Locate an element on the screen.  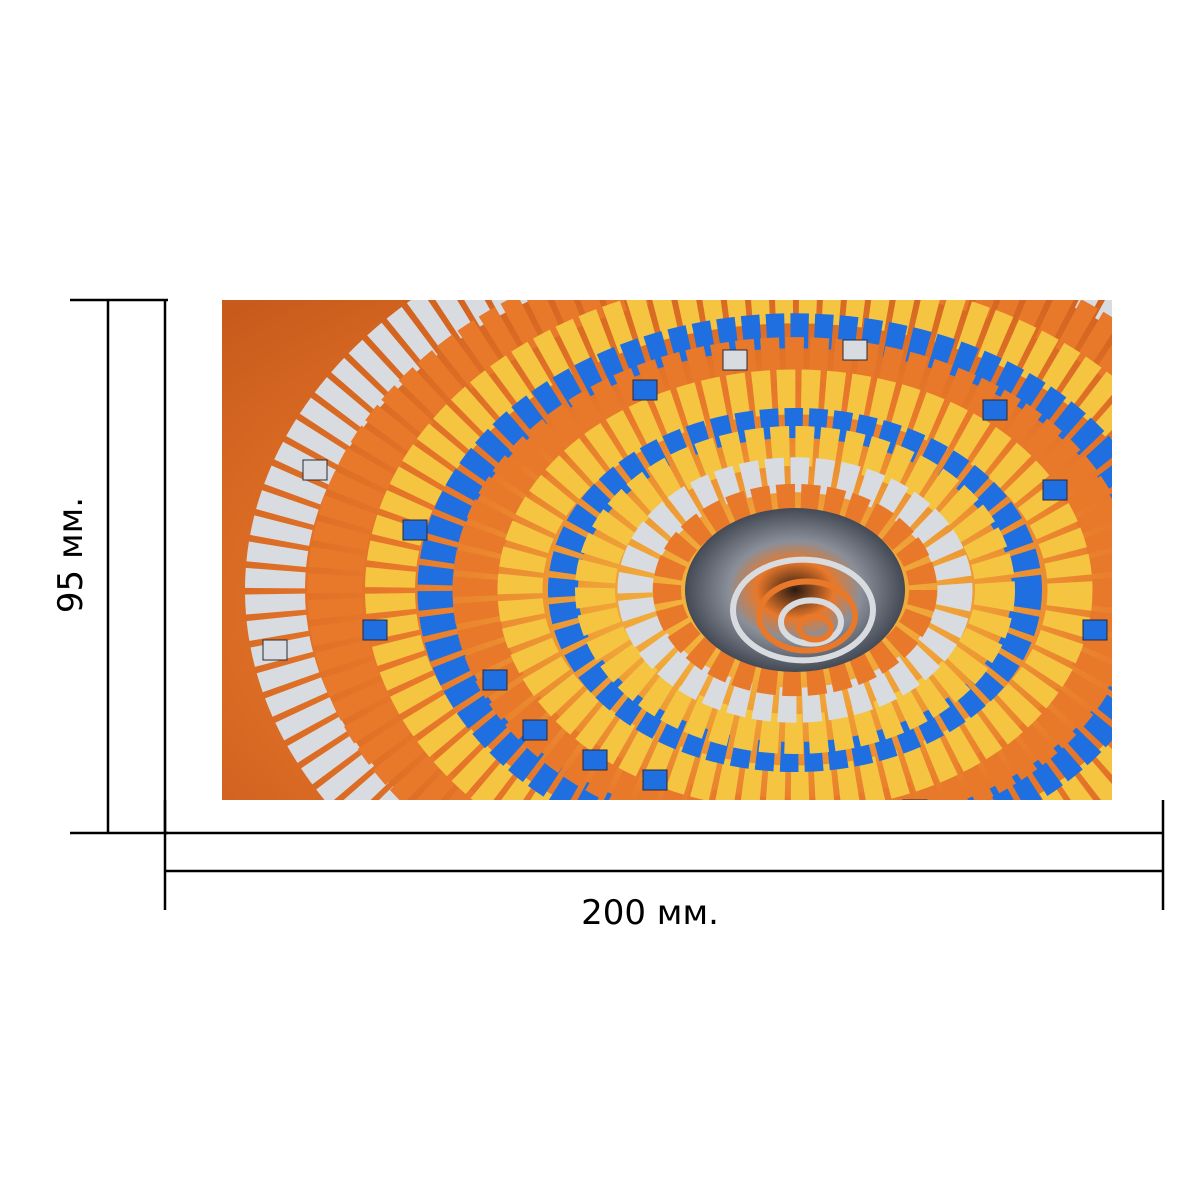
height-dimension is located at coordinates (119, 566).